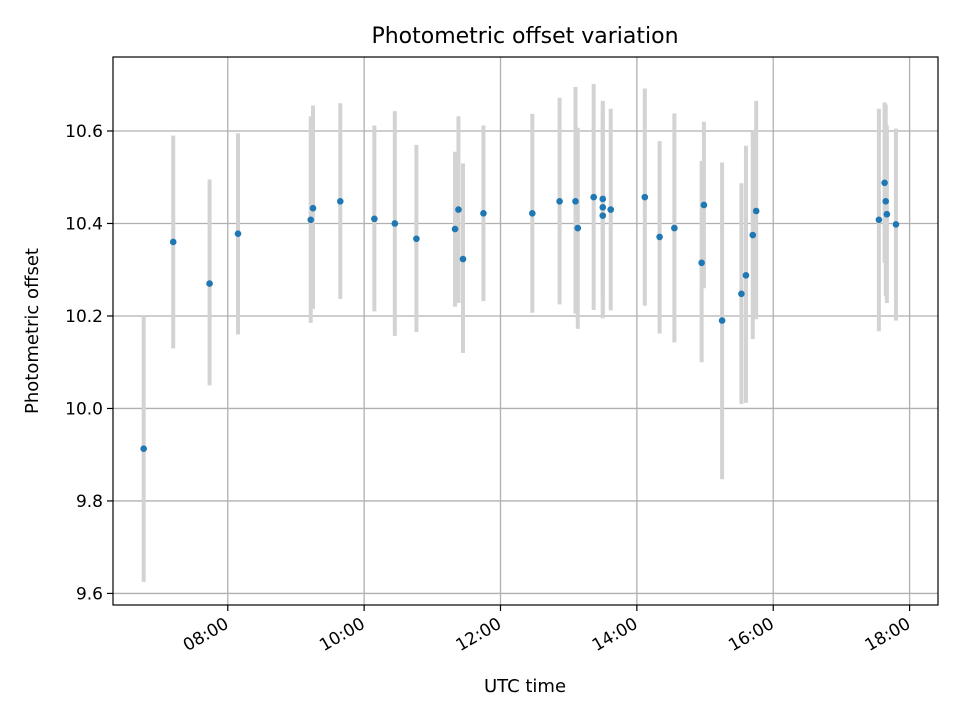 This screenshot has width=960, height=720. I want to click on y-tick-label: 9.8, so click(89, 502).